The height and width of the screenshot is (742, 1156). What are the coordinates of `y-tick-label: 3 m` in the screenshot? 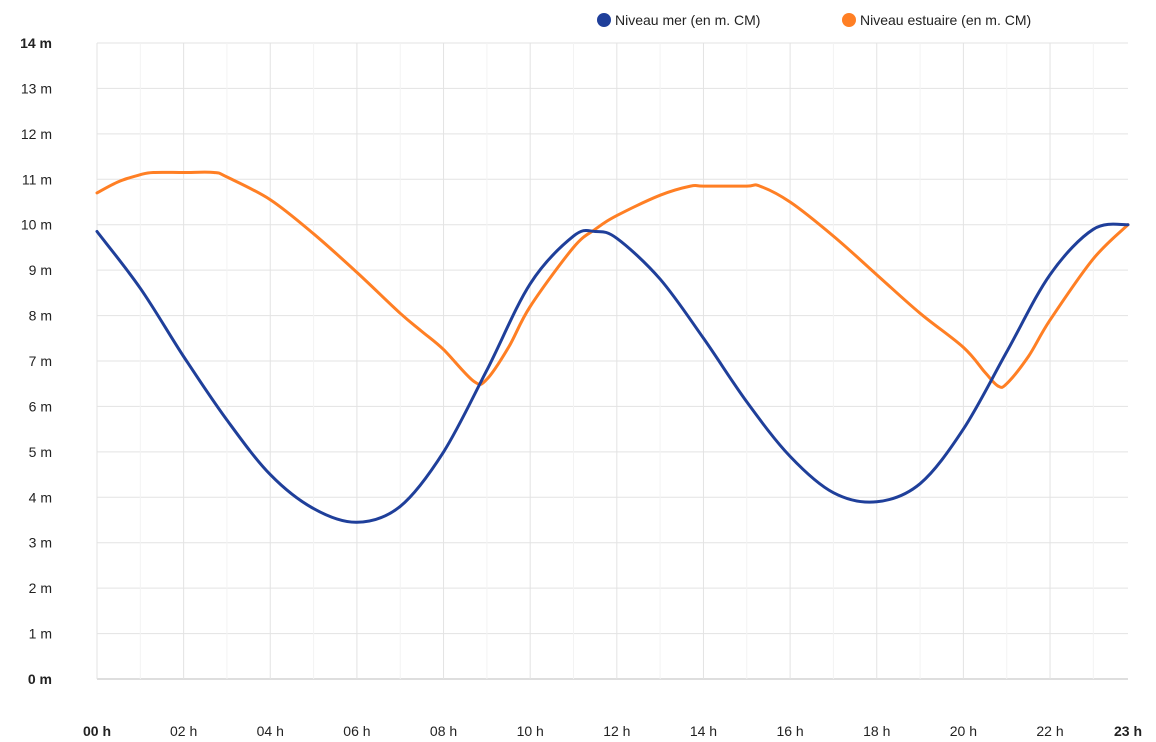 It's located at (40, 543).